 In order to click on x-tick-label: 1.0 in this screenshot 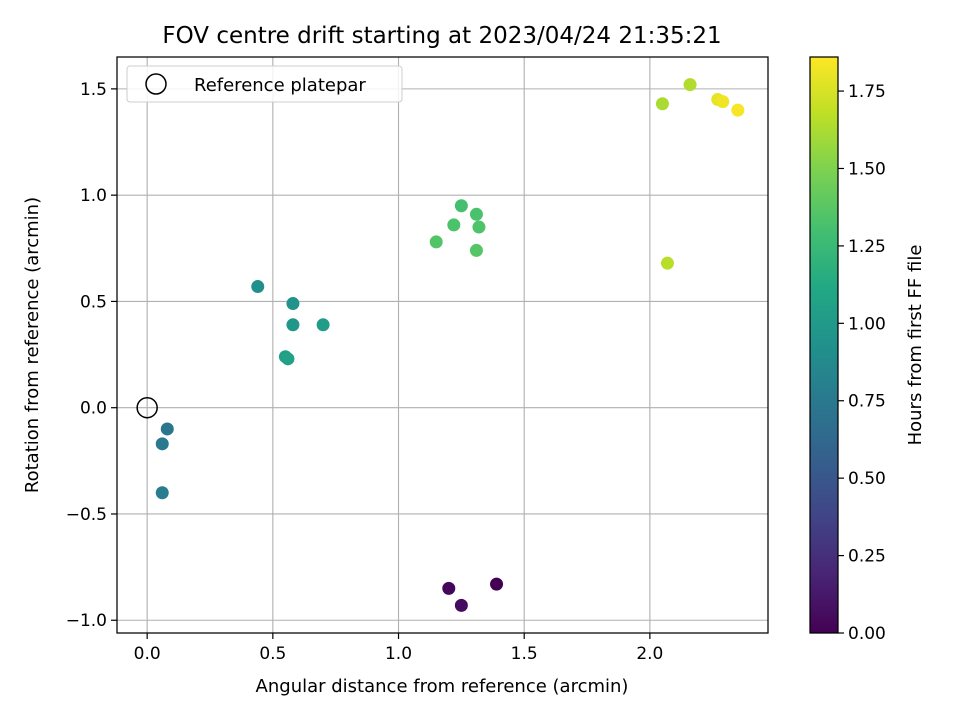, I will do `click(398, 654)`.